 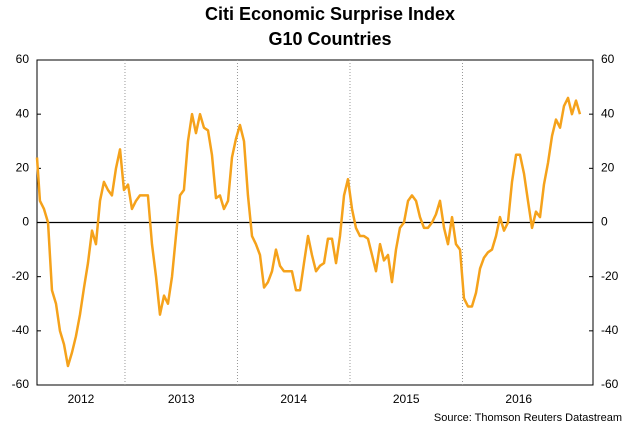 What do you see at coordinates (21, 276) in the screenshot?
I see `y-tick-label: -20` at bounding box center [21, 276].